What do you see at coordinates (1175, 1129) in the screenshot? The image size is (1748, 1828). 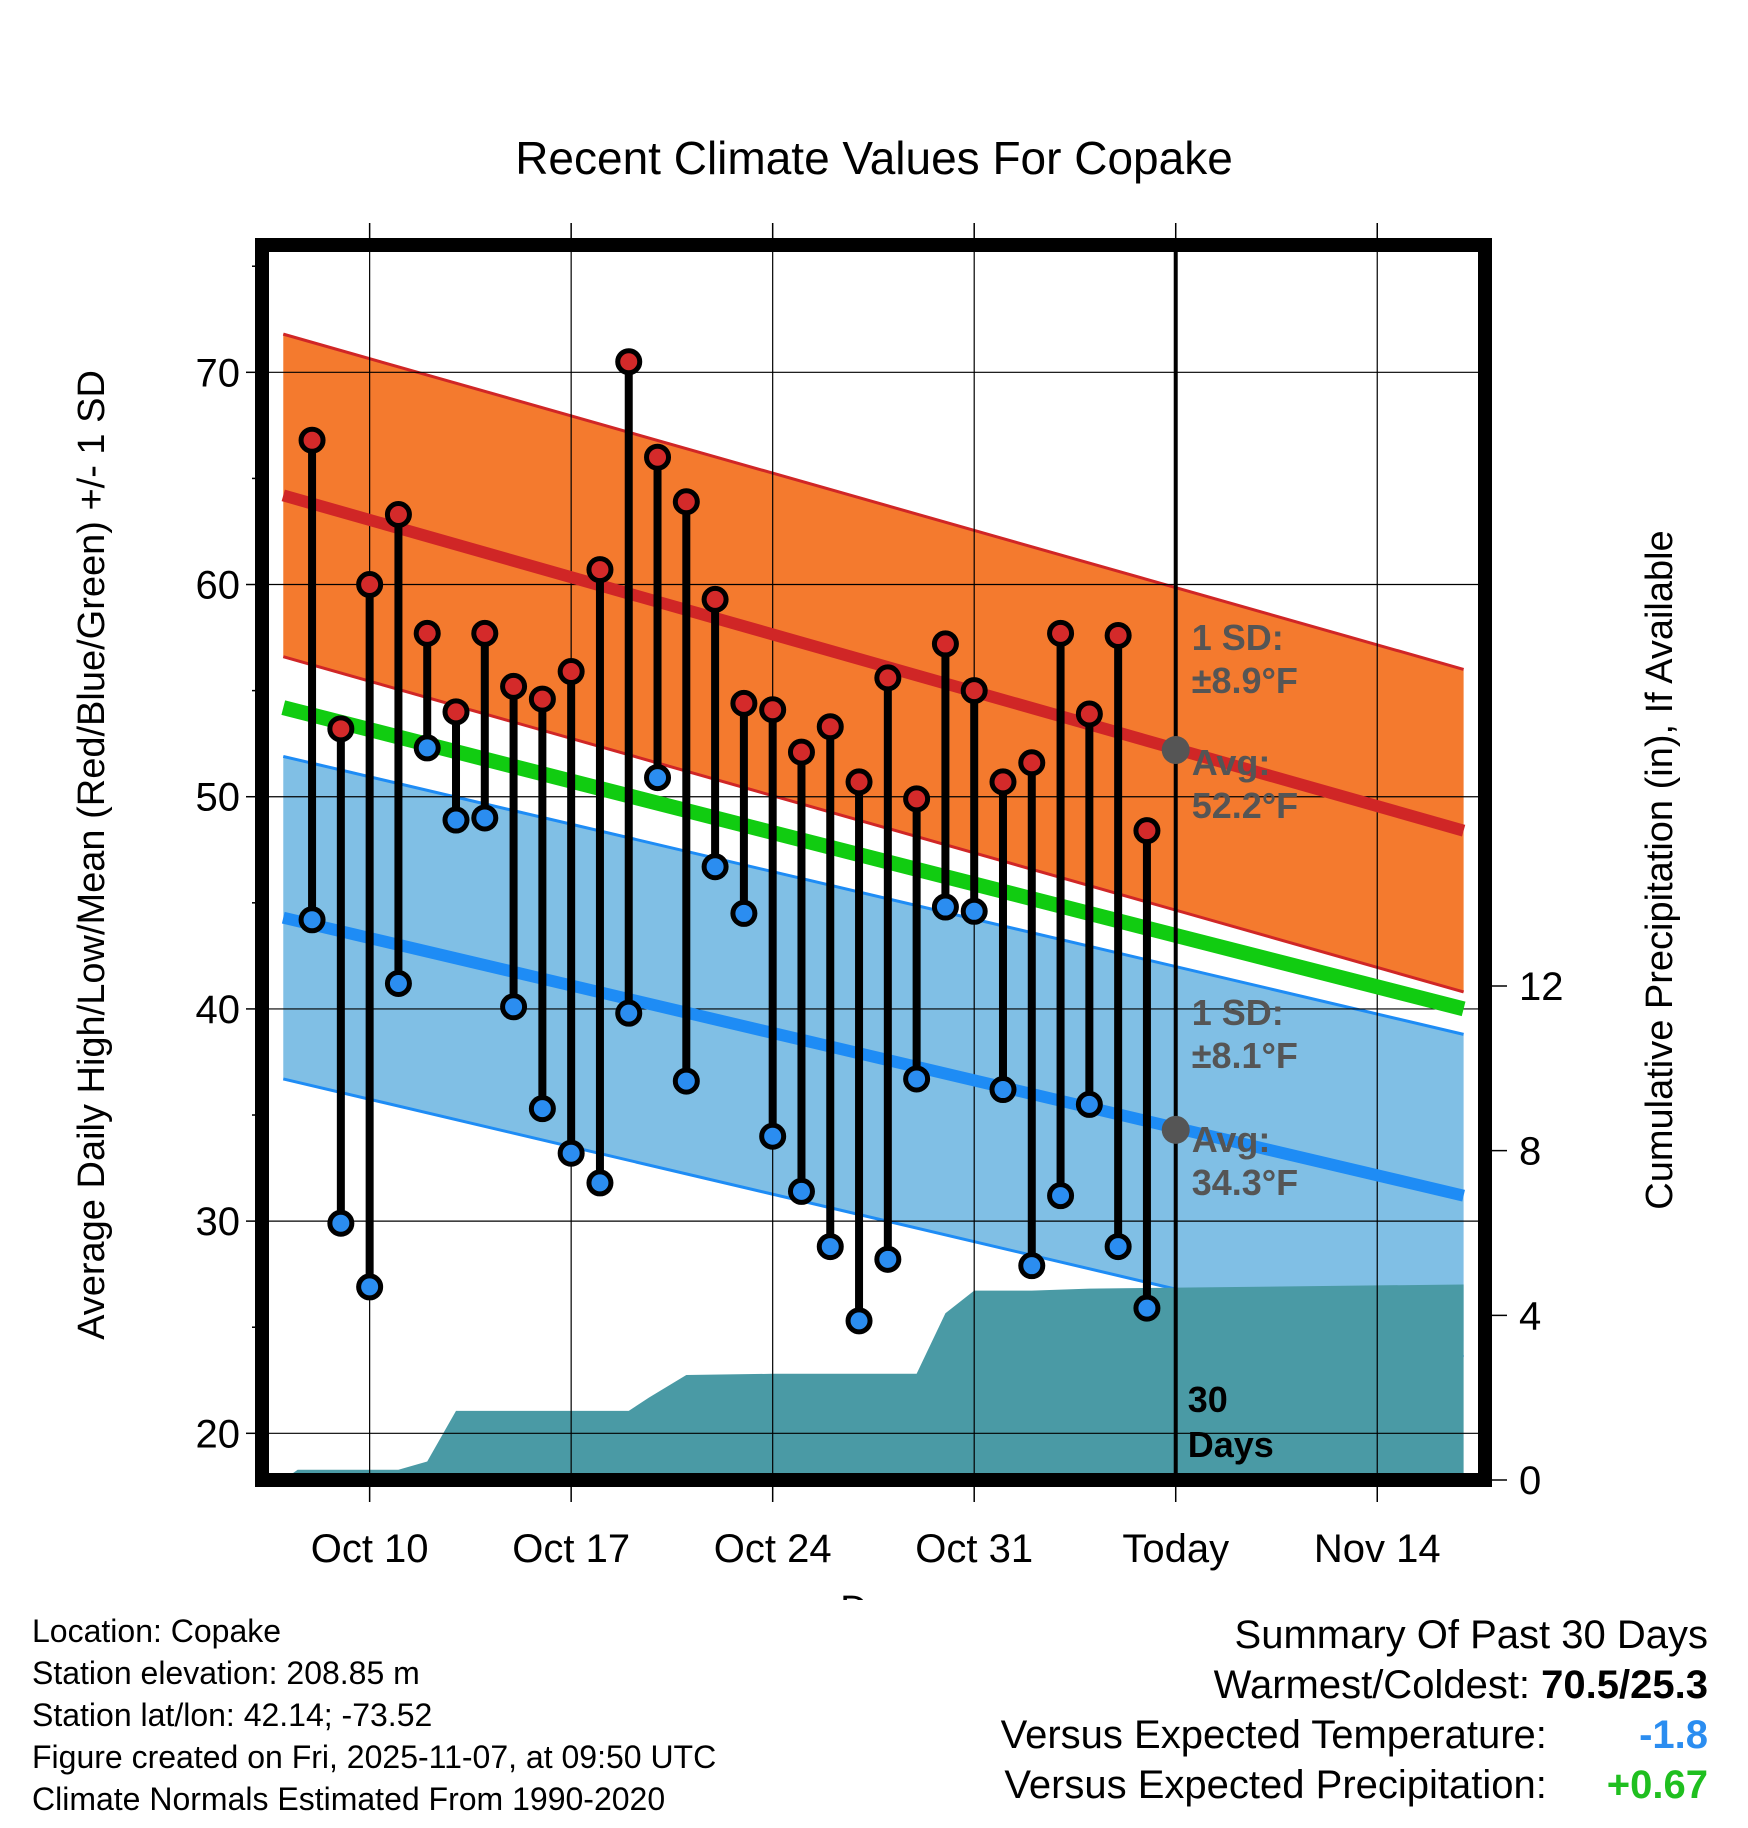 I see `today-low-avg-dot` at bounding box center [1175, 1129].